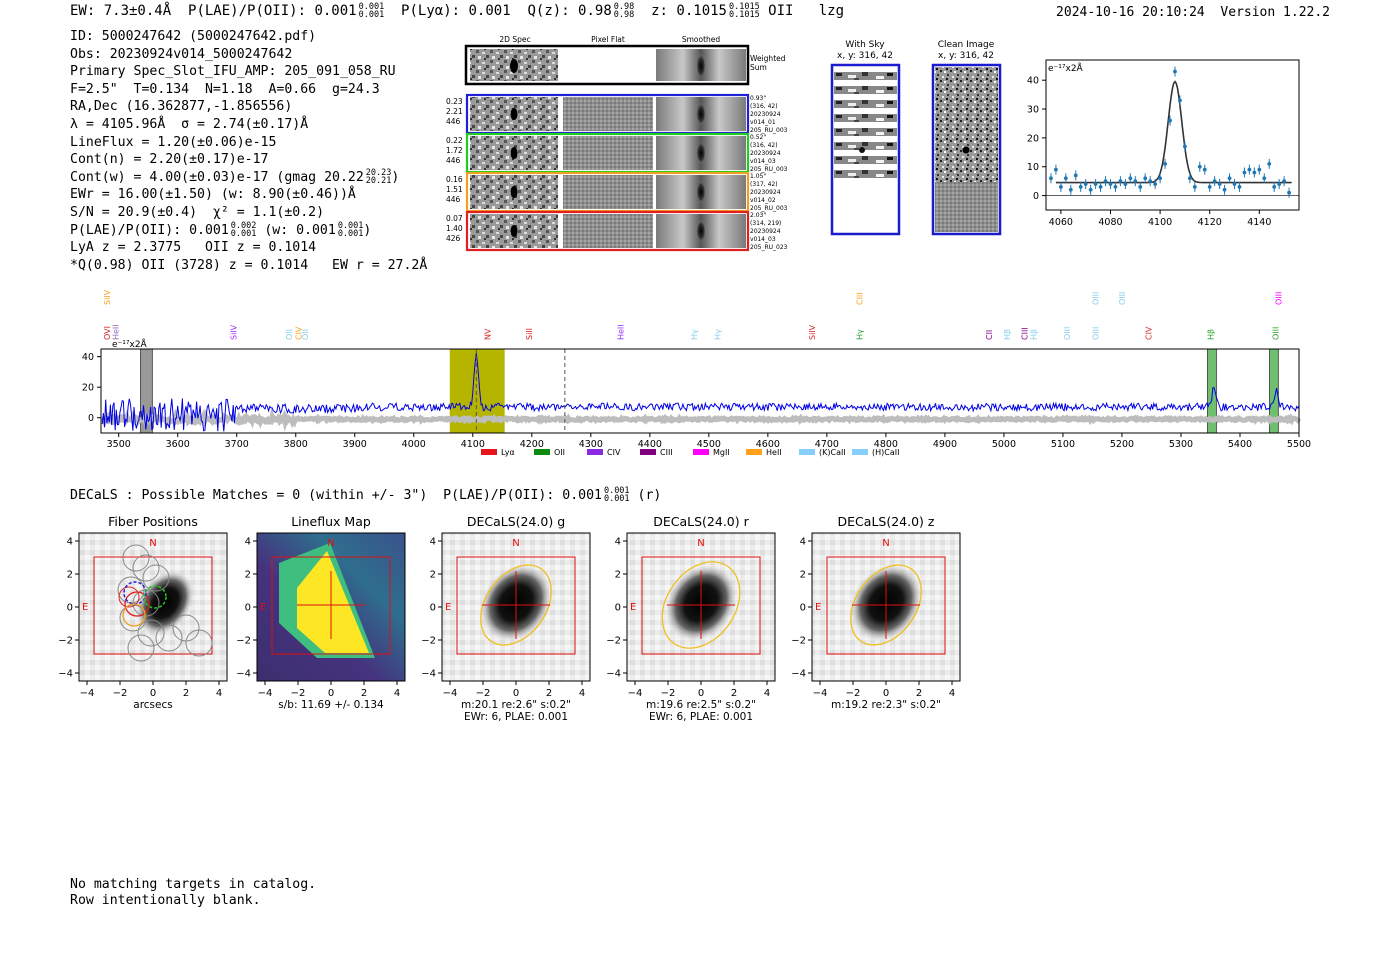 This screenshot has width=1400, height=953. I want to click on spec-xtick-label: 3500, so click(119, 444).